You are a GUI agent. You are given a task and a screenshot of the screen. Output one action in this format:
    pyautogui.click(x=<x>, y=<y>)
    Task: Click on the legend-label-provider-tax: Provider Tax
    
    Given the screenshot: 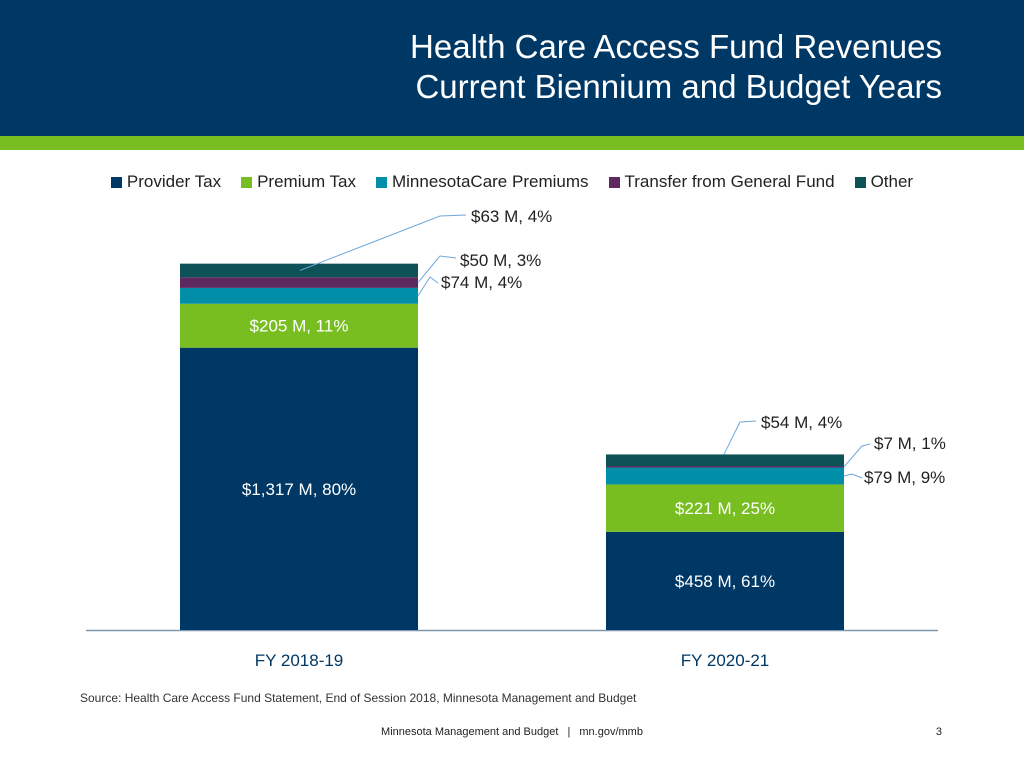 What is the action you would take?
    pyautogui.click(x=174, y=181)
    